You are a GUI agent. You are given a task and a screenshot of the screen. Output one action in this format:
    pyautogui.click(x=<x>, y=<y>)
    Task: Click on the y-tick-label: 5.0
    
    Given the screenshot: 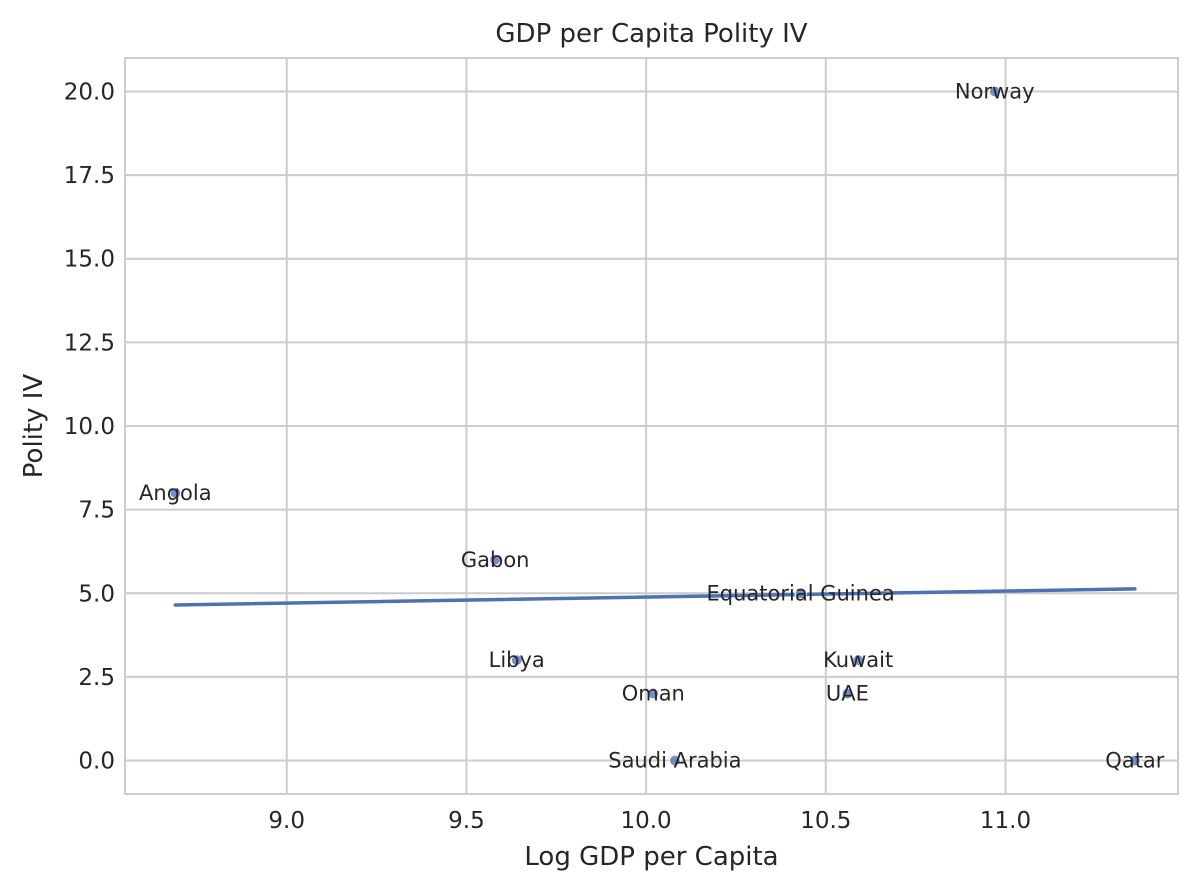 What is the action you would take?
    pyautogui.click(x=96, y=594)
    